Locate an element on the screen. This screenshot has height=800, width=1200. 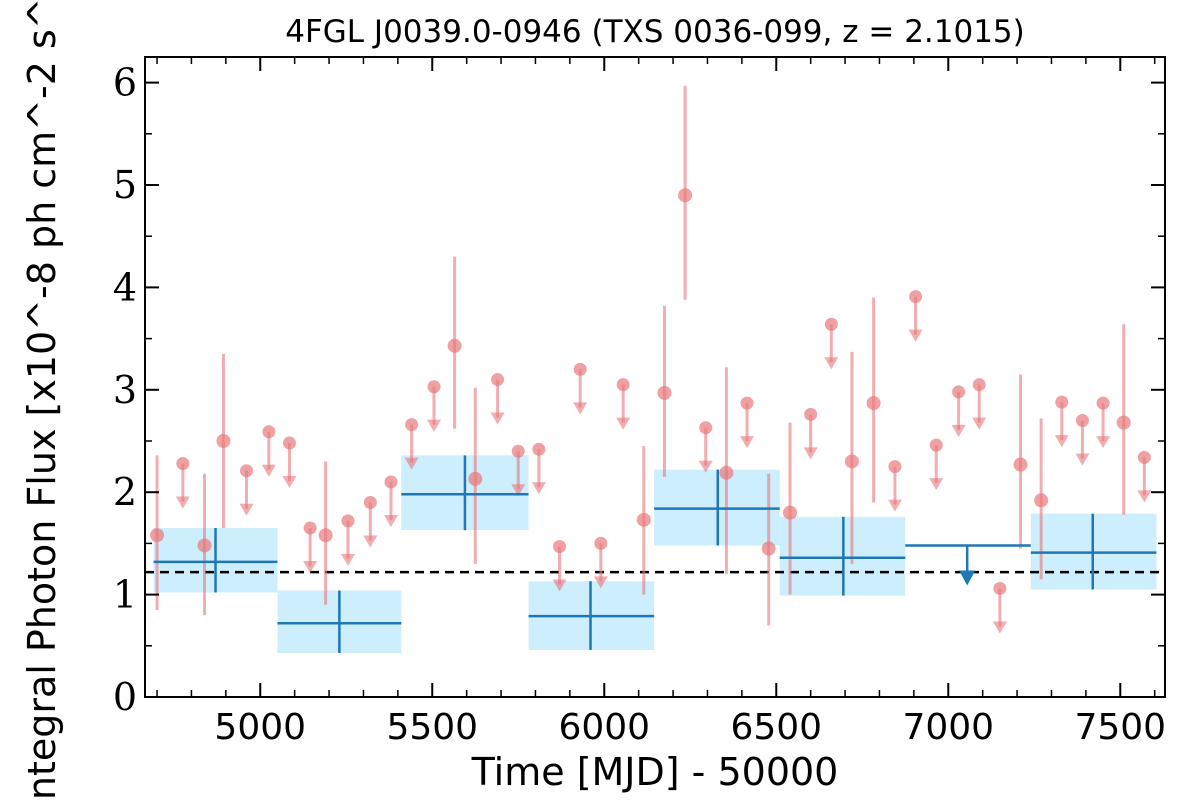
y-tick-label: 5 is located at coordinates (125, 185).